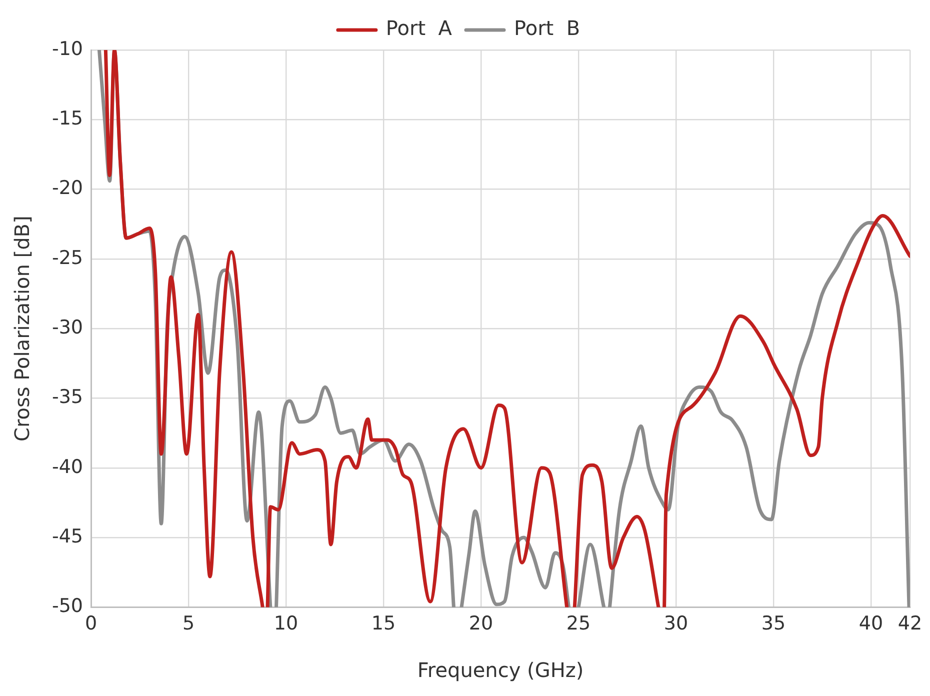 The width and height of the screenshot is (930, 696). What do you see at coordinates (481, 623) in the screenshot?
I see `x-tick-label: 20` at bounding box center [481, 623].